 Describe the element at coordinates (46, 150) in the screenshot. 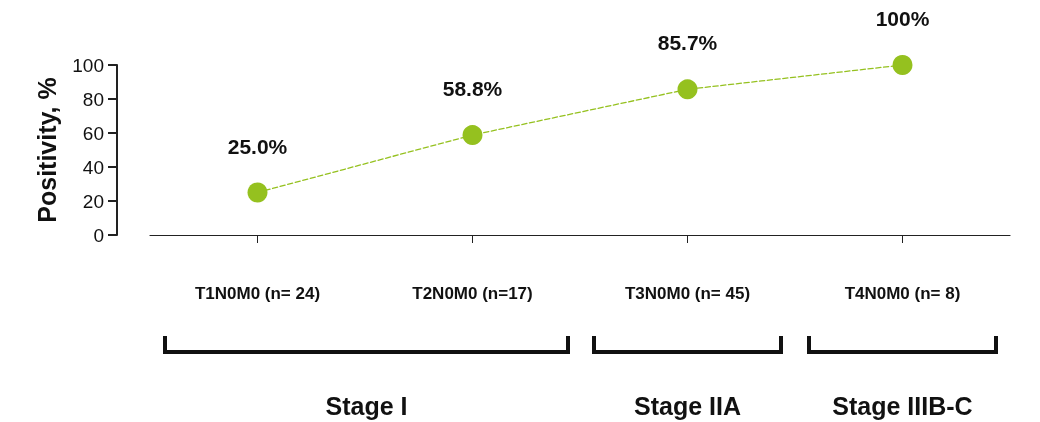

I see `y-axis-title: Positivity, %` at that location.